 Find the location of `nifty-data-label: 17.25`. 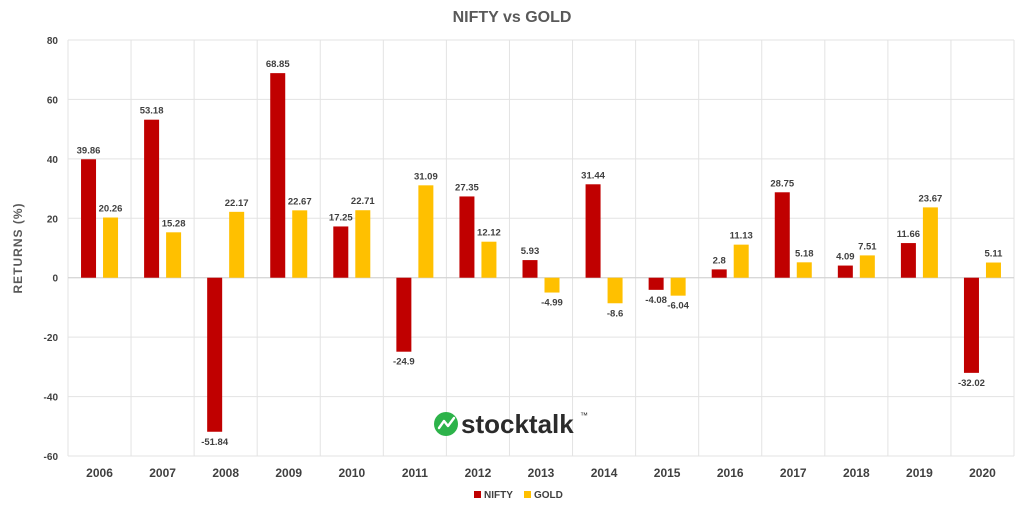

nifty-data-label: 17.25 is located at coordinates (341, 217).